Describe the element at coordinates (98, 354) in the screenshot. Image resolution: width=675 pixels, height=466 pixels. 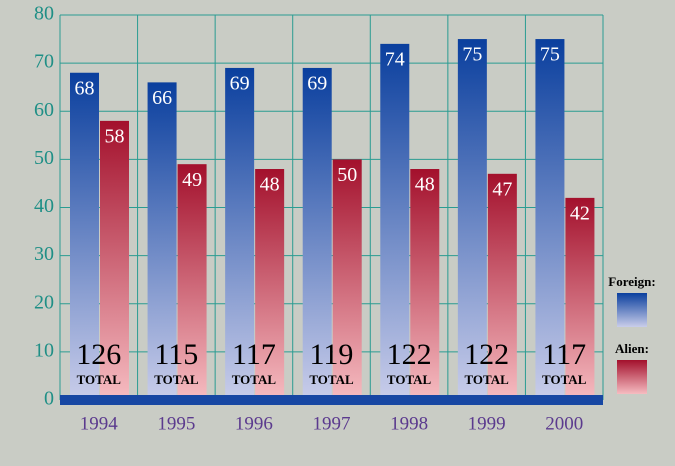
I see `total-value: 126` at that location.